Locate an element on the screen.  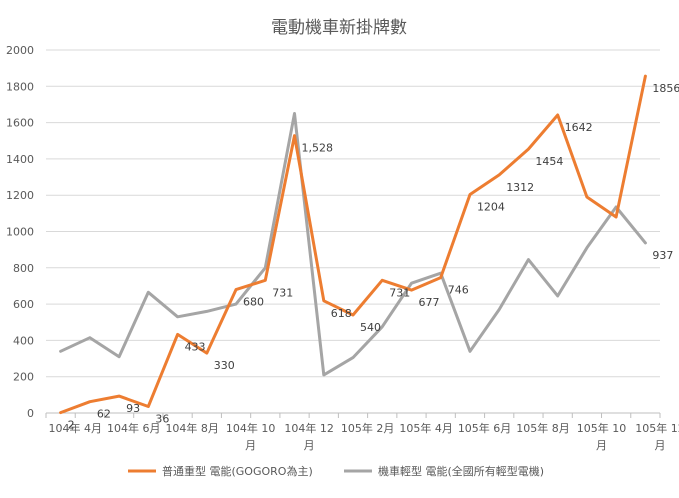
x-tick-label: 104年 8月 is located at coordinates (192, 428).